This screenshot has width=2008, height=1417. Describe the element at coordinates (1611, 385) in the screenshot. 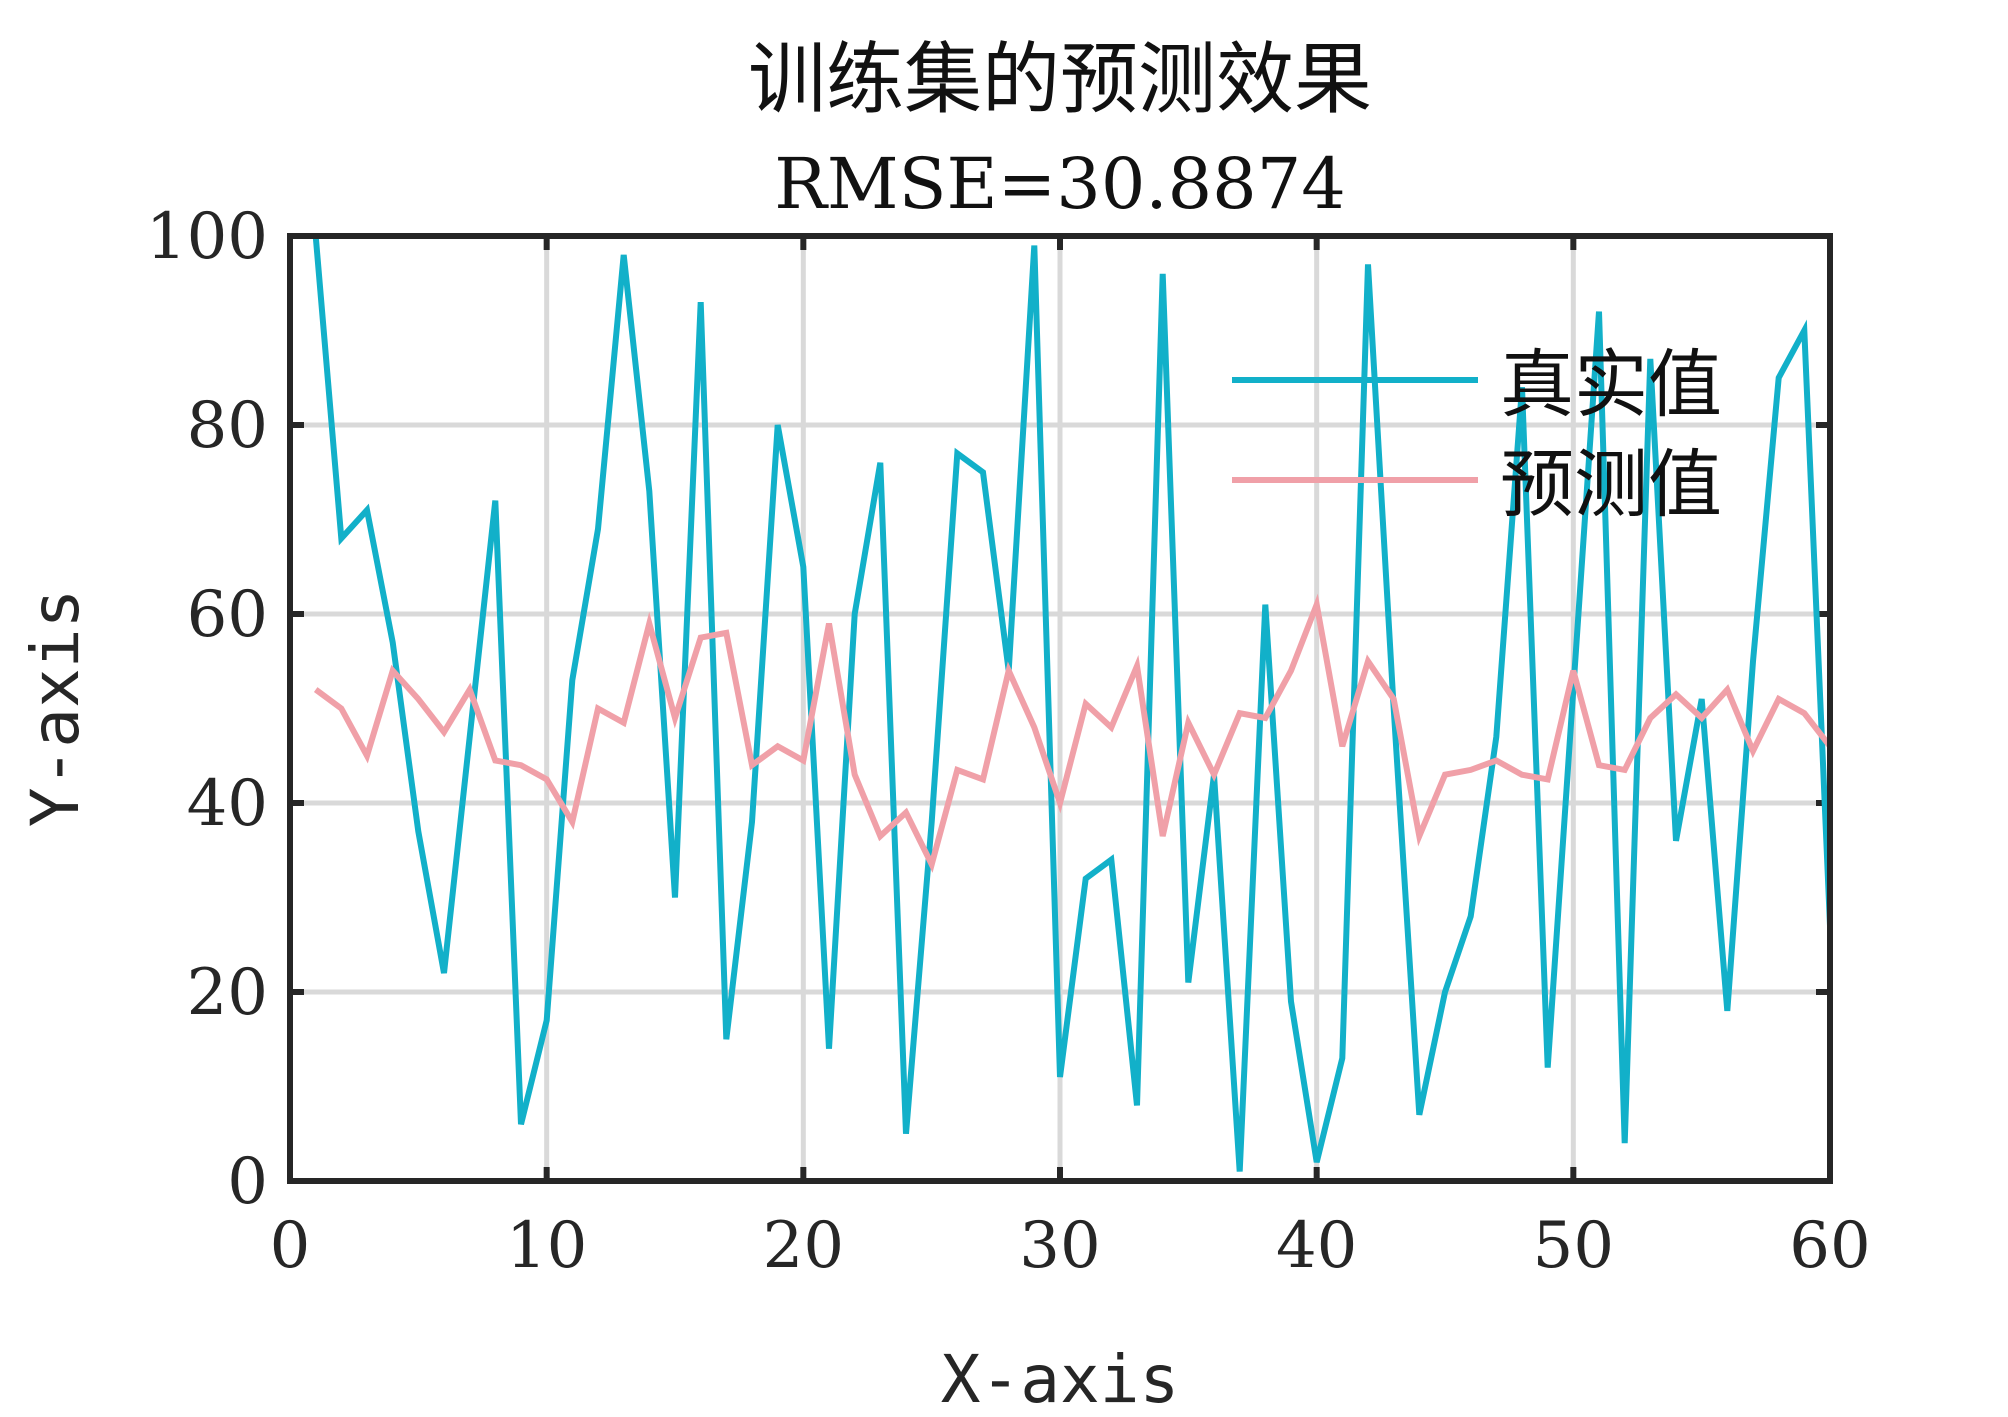

I see `legend-label-0: 真实值` at that location.